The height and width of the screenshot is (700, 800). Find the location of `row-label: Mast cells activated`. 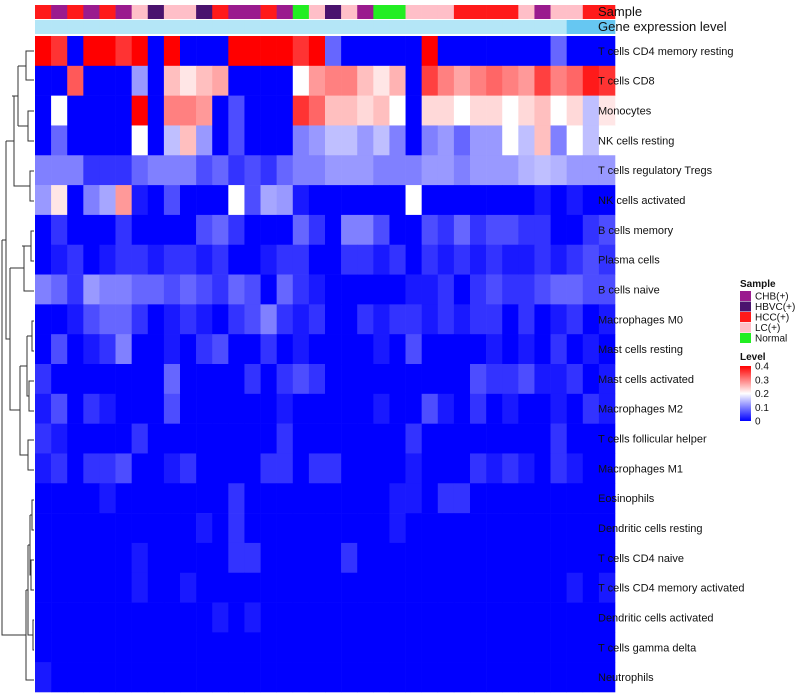

row-label: Mast cells activated is located at coordinates (646, 380).